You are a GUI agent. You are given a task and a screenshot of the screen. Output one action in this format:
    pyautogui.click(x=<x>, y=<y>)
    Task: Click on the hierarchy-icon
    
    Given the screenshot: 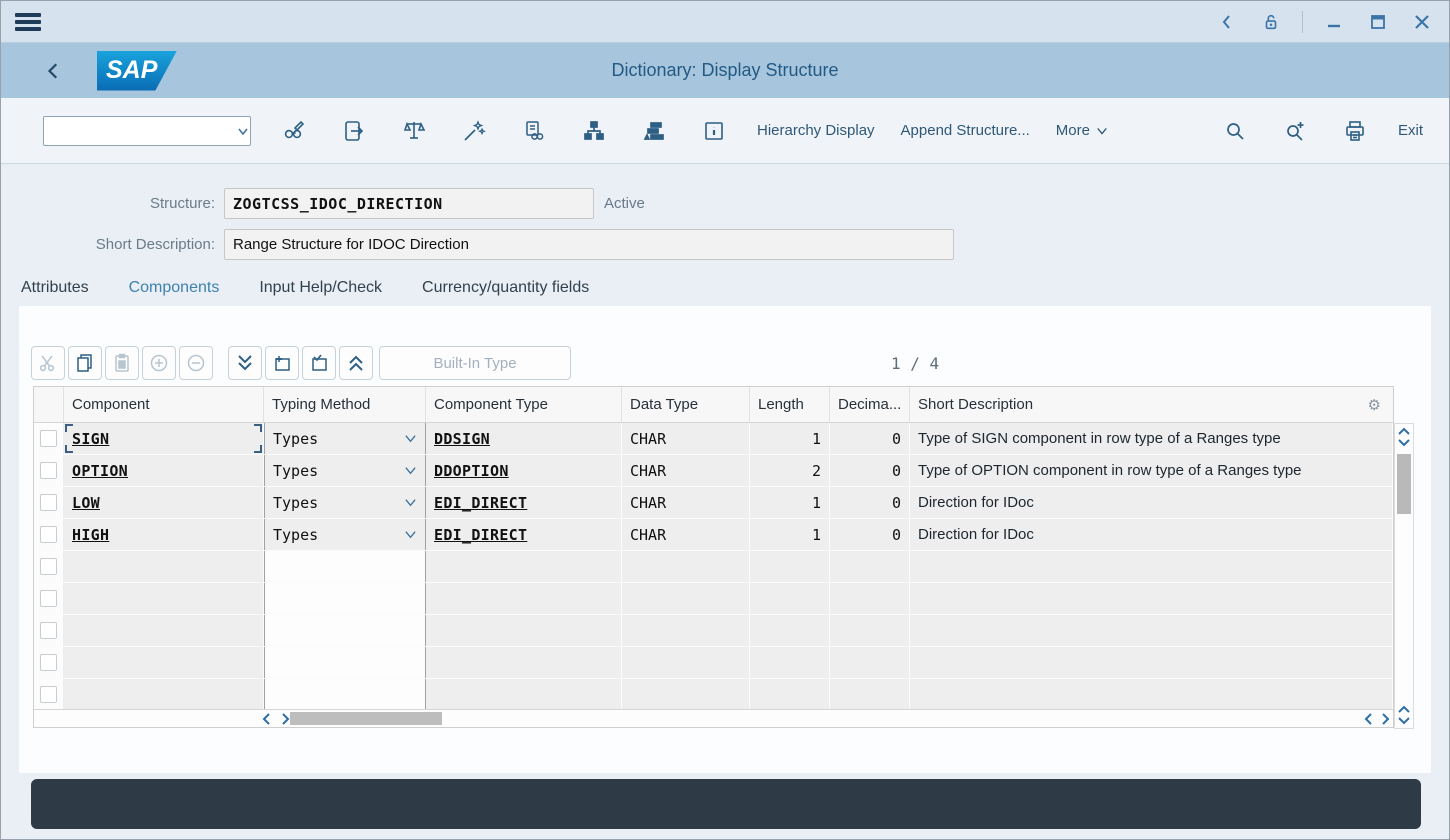 What is the action you would take?
    pyautogui.click(x=594, y=131)
    